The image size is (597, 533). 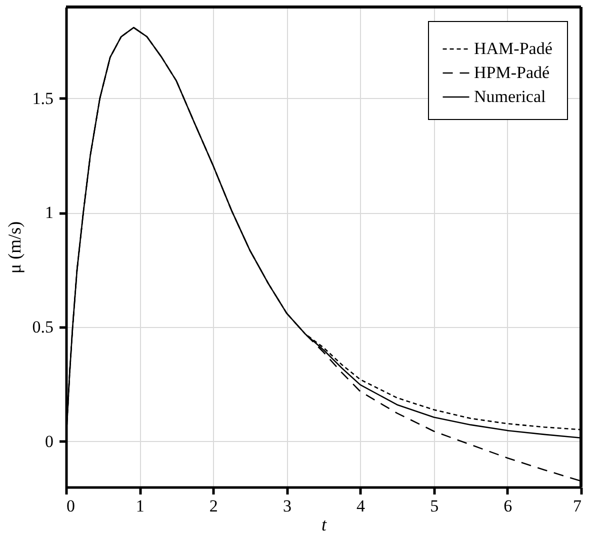 I want to click on x-tick-label: 7, so click(x=577, y=506).